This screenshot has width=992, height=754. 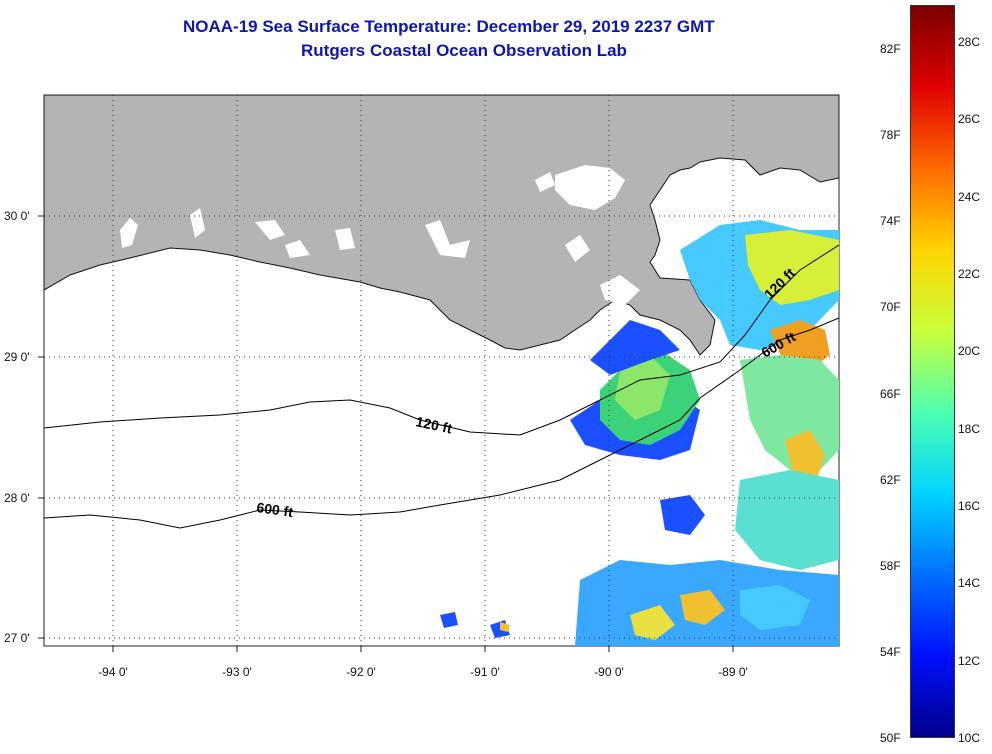 I want to click on colorbar-c-label: 14C, so click(x=969, y=583).